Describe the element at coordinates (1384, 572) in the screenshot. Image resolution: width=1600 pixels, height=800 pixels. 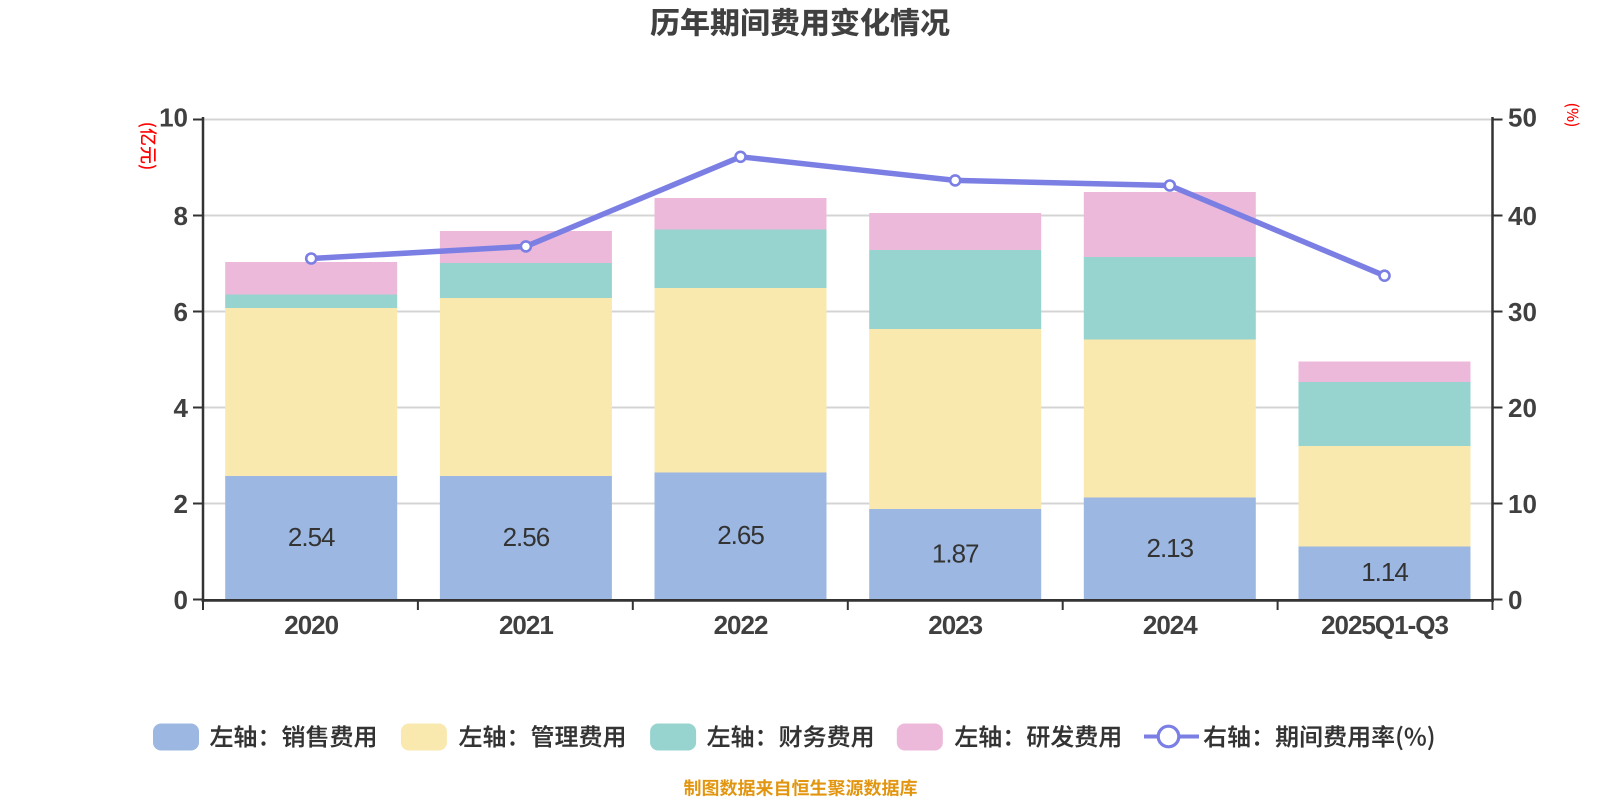
I see `svg-text: 1.14` at that location.